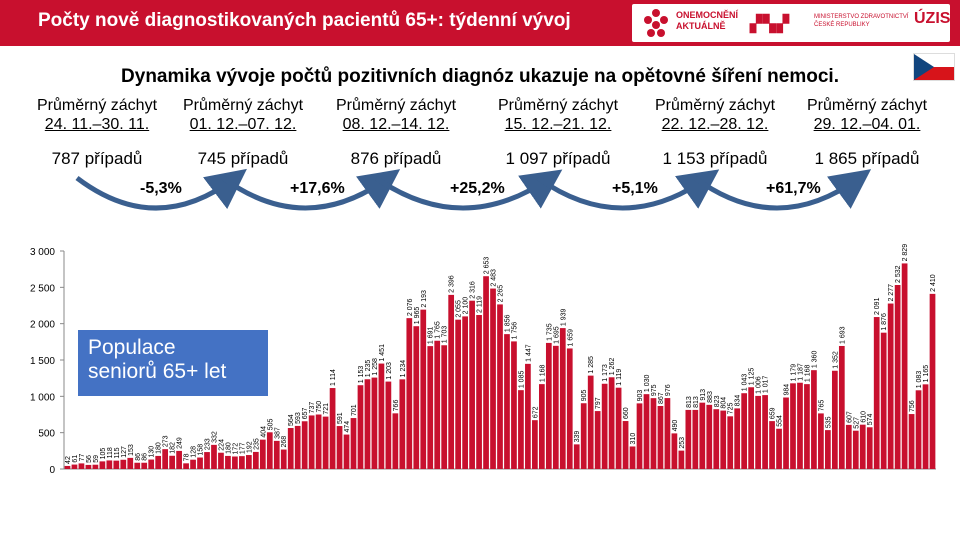 Image resolution: width=960 pixels, height=540 pixels. I want to click on bar-value-label: 765, so click(821, 406).